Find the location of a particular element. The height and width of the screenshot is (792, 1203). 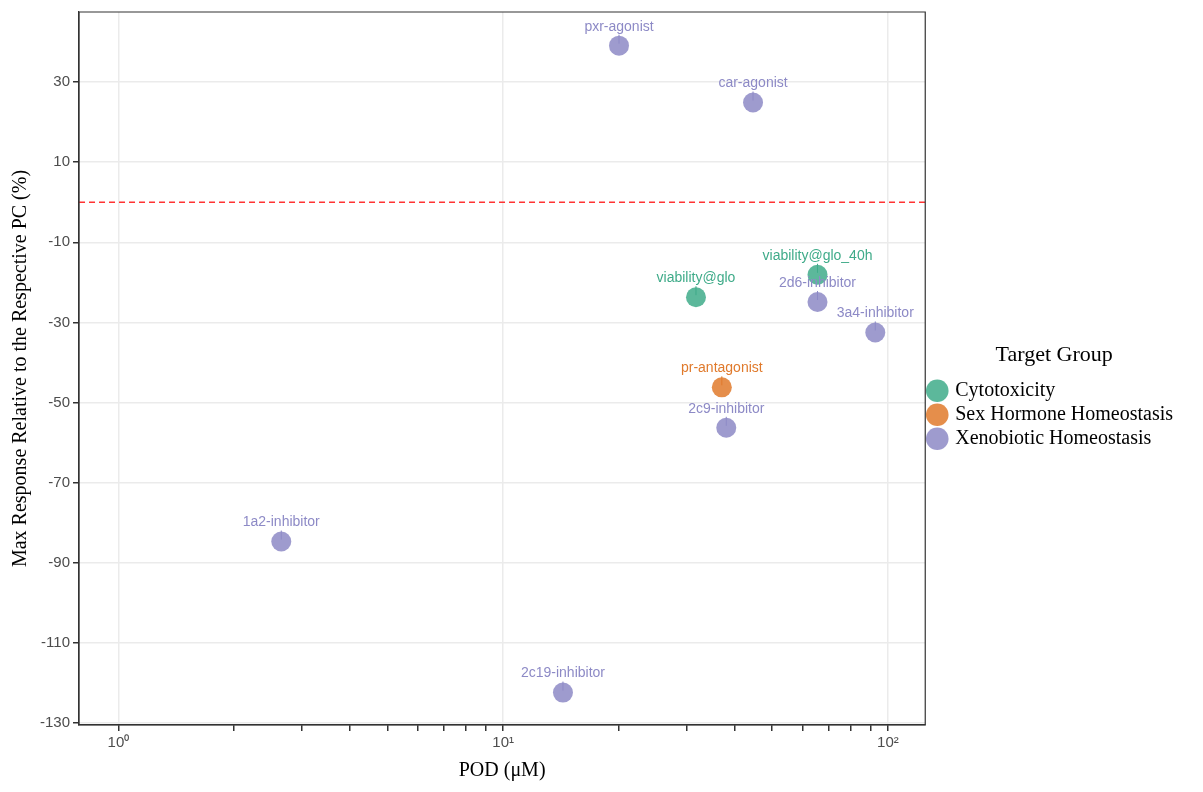

x-axis-title: POD (μM) is located at coordinates (502, 770).